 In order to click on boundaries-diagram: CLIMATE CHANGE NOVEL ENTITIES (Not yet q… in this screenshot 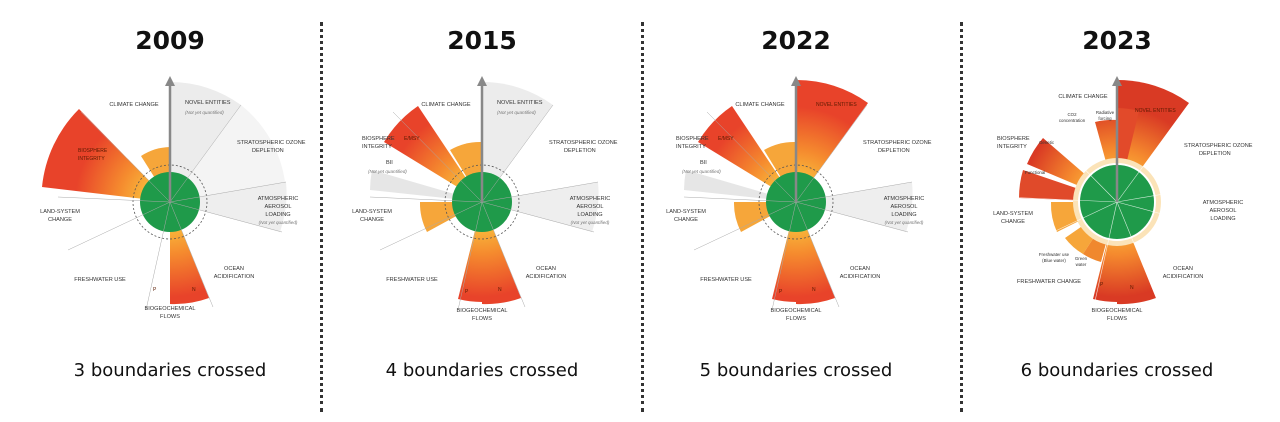, I will do `click(173, 198)`.